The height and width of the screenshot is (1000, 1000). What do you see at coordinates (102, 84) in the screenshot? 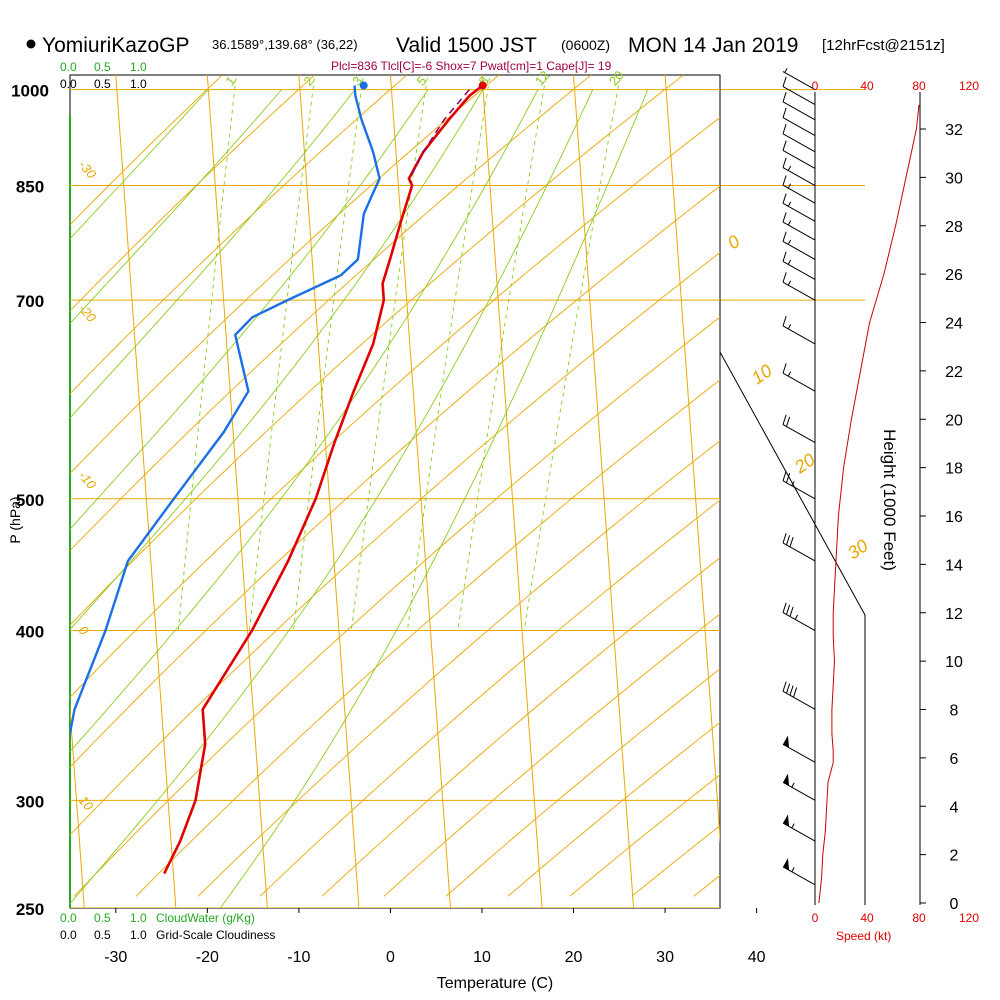
I see `cloud-top-tick-black-1: 0.5` at bounding box center [102, 84].